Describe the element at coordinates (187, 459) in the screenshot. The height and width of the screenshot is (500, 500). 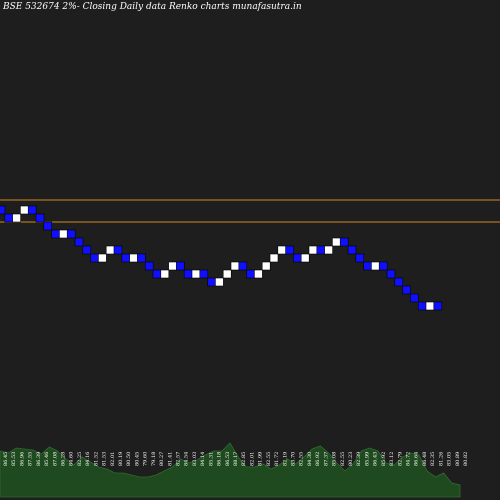
I see `volume-label-23: 84.54` at that location.